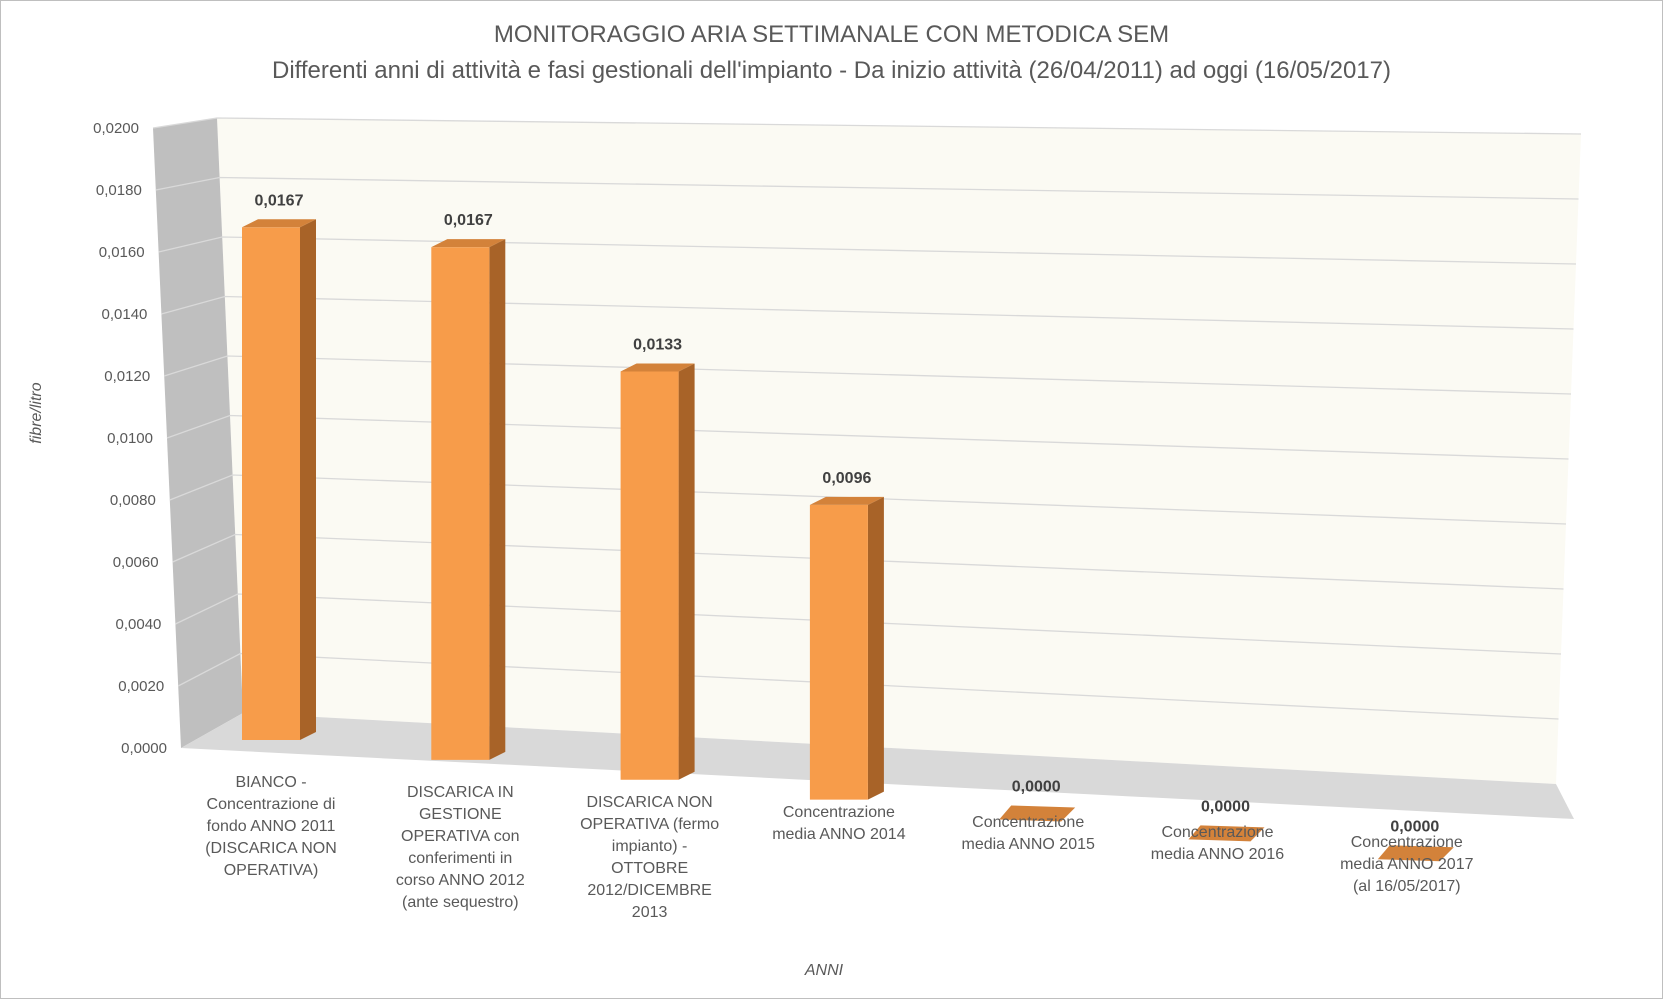 The image size is (1663, 999). Describe the element at coordinates (122, 252) in the screenshot. I see `y-tick-label: 0,0160` at that location.